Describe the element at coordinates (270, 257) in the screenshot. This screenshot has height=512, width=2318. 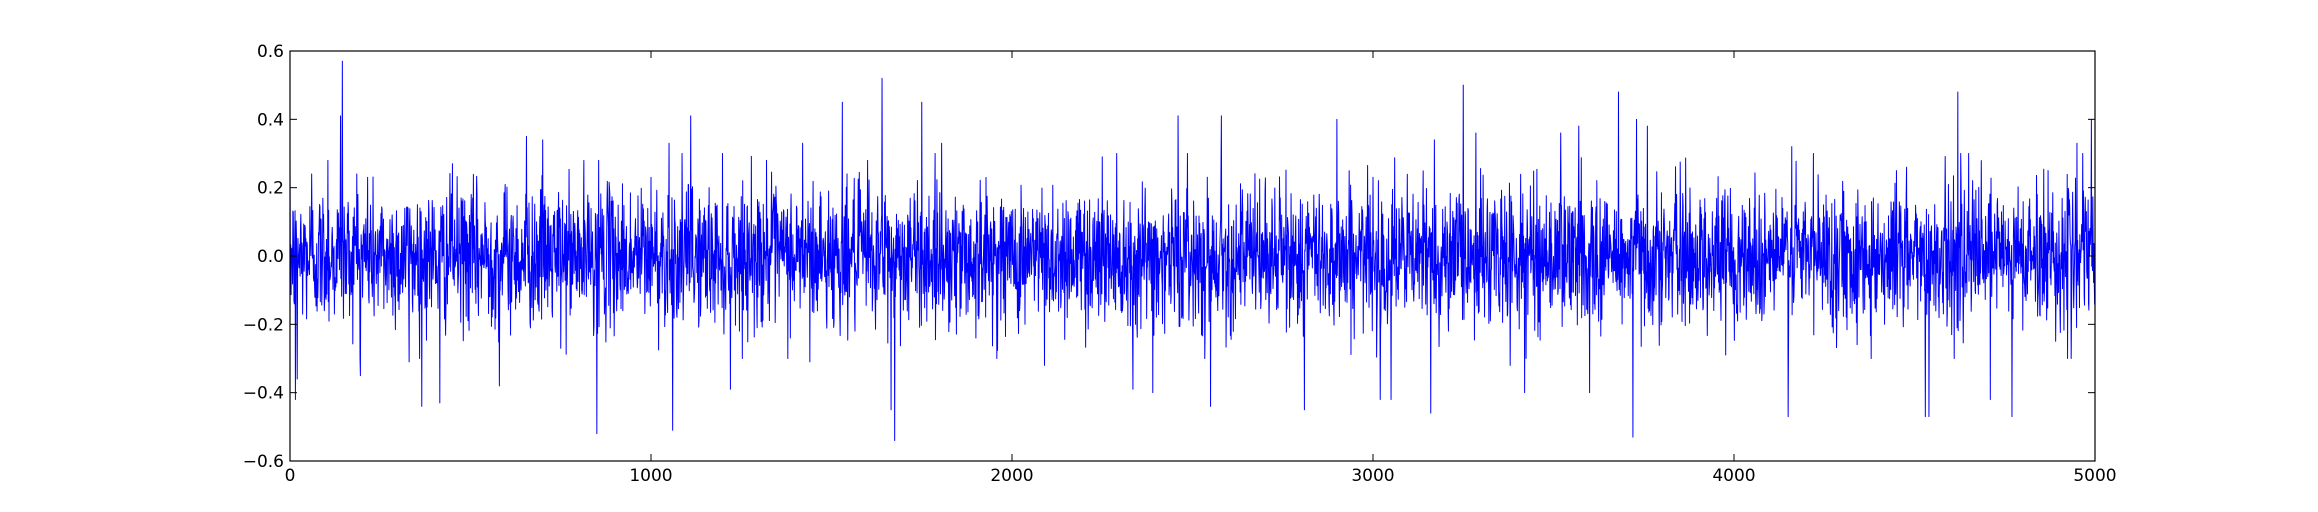
I see `y-tick-label: 0.0` at that location.